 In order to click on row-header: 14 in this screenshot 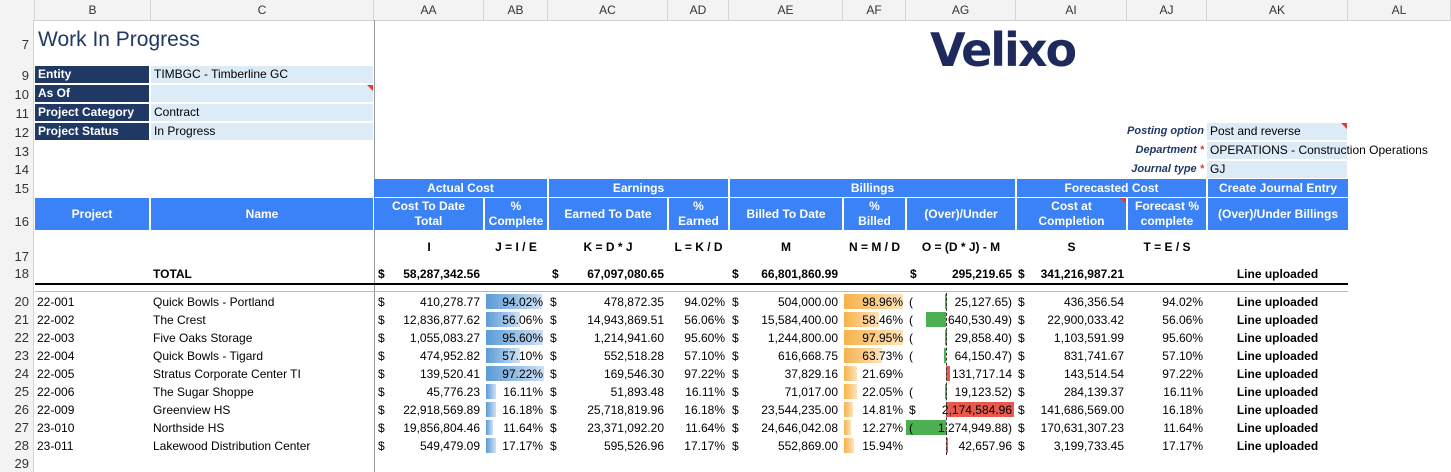, I will do `click(17, 170)`.